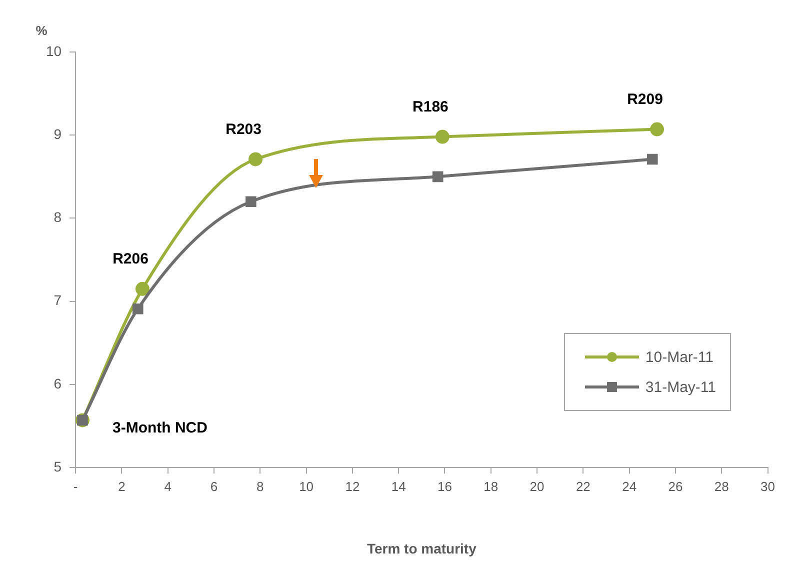 The height and width of the screenshot is (580, 789). I want to click on x-axis-title: Term to maturity, so click(421, 548).